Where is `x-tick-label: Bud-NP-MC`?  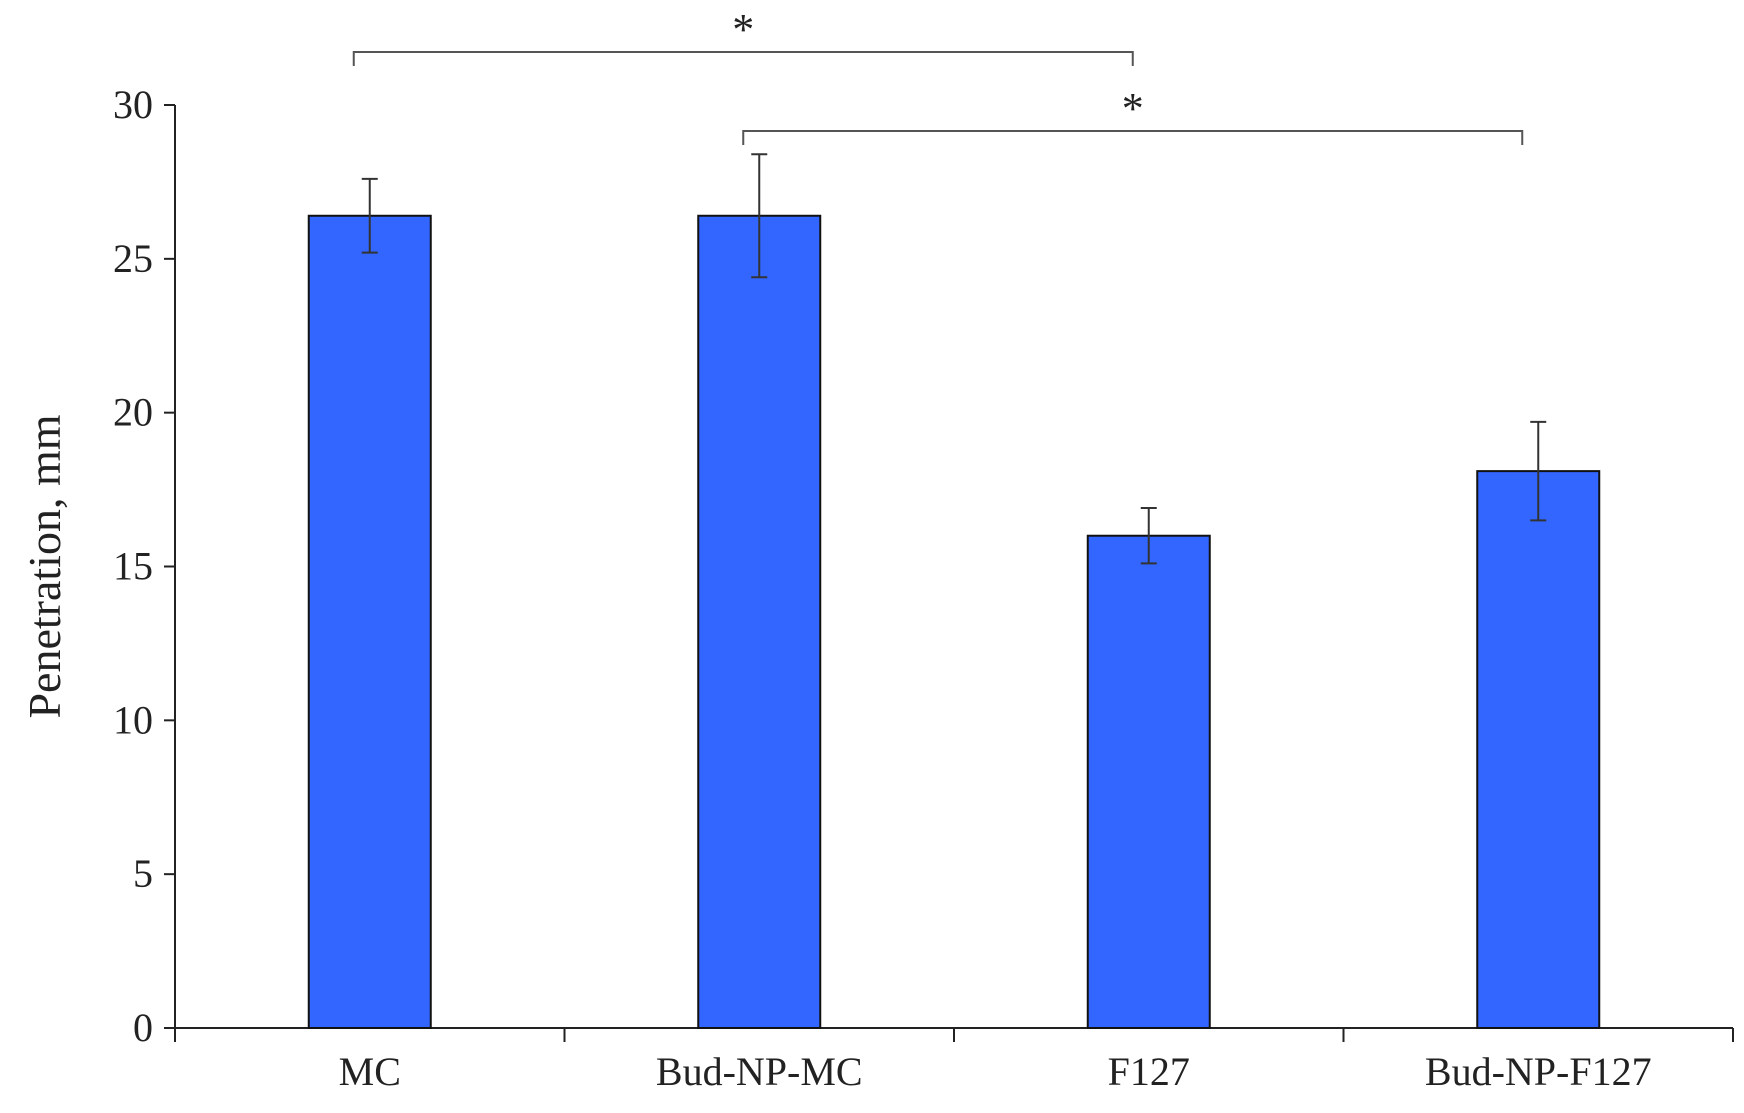
x-tick-label: Bud-NP-MC is located at coordinates (759, 1071).